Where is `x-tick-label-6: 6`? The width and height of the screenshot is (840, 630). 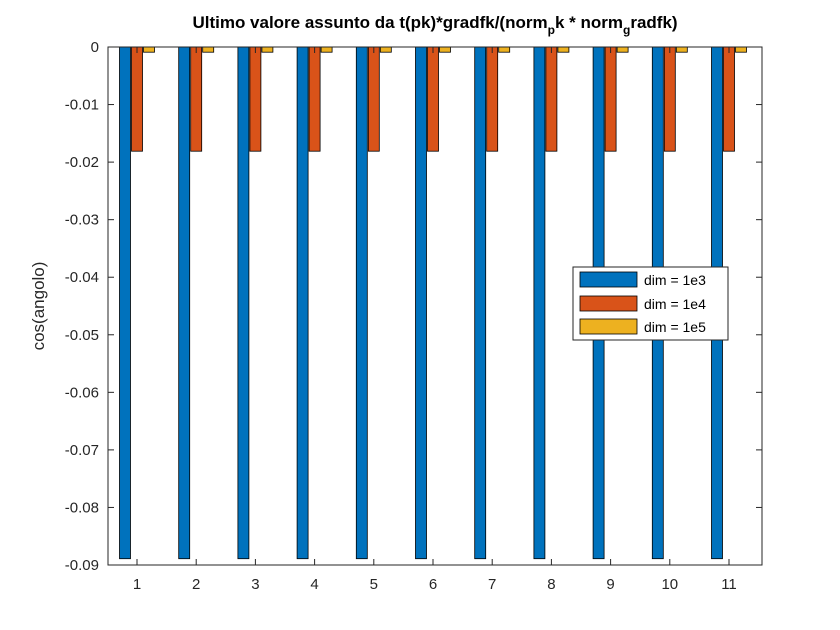 x-tick-label-6: 6 is located at coordinates (433, 584).